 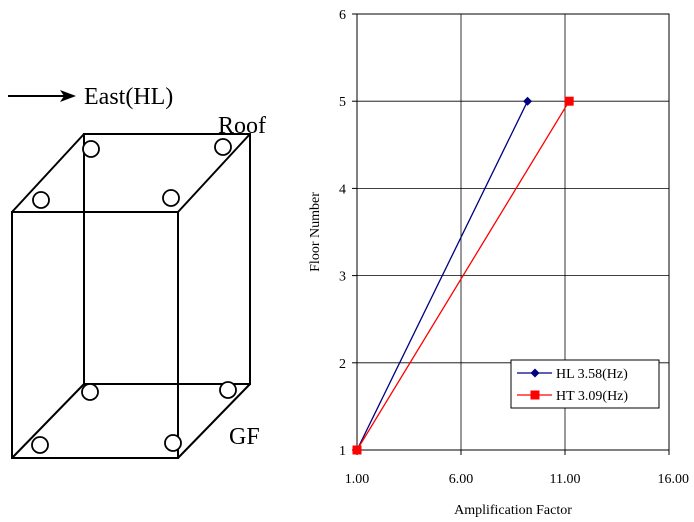 I want to click on y-tick-label: 1, so click(x=342, y=451).